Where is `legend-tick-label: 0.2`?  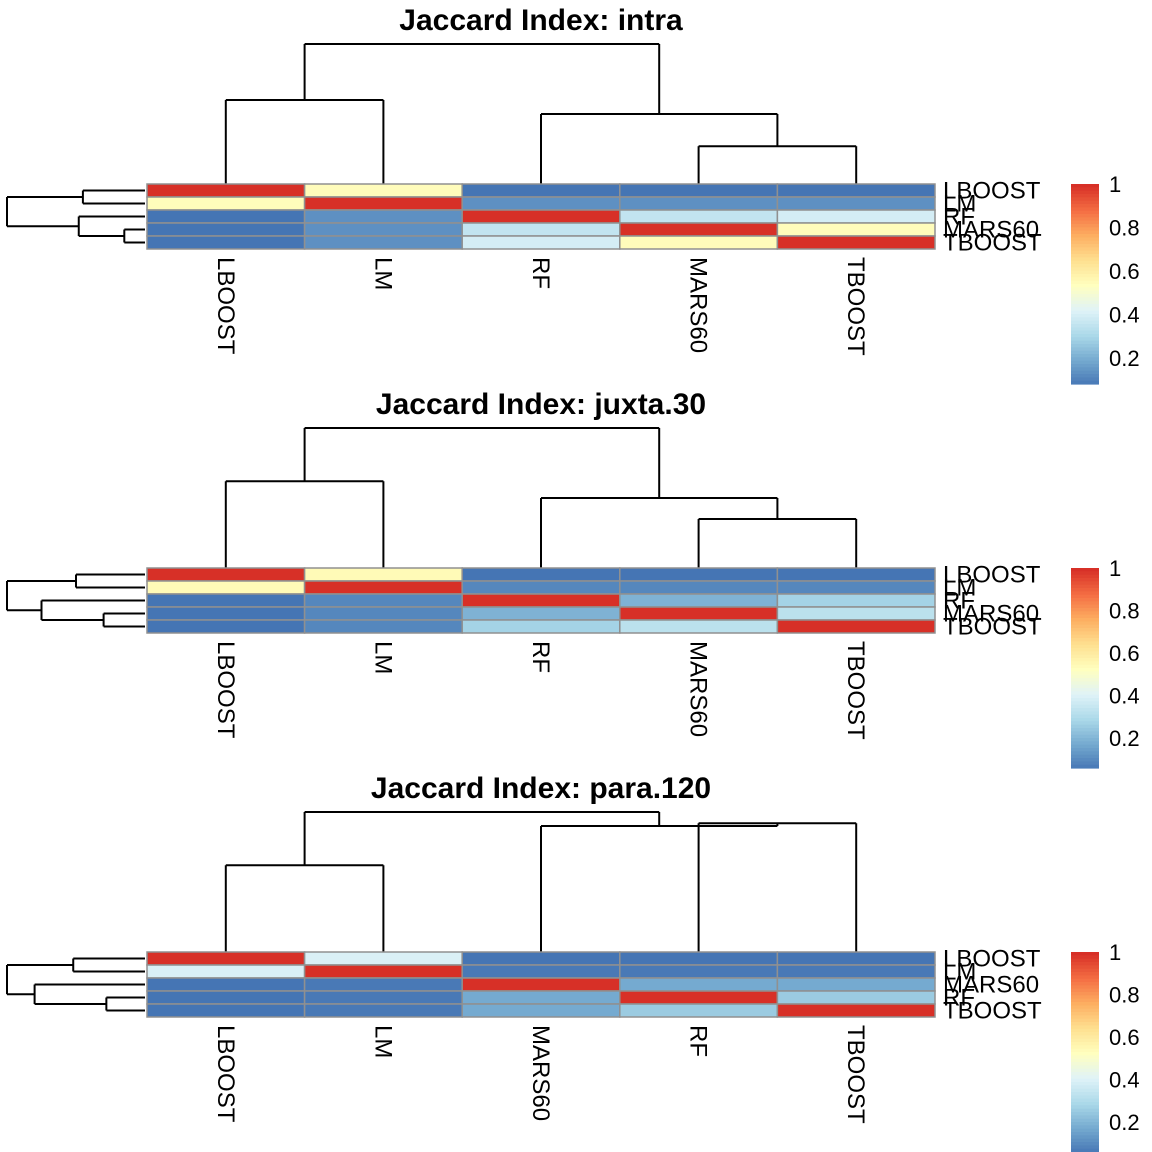 legend-tick-label: 0.2 is located at coordinates (1124, 738).